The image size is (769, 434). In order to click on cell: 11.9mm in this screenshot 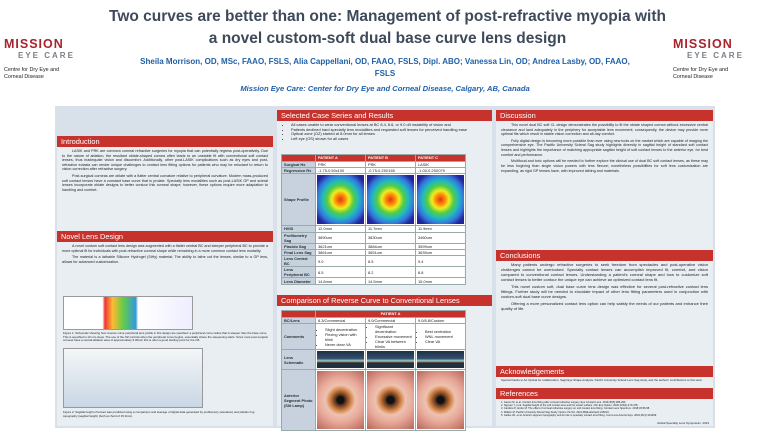, I will do `click(440, 229)`.